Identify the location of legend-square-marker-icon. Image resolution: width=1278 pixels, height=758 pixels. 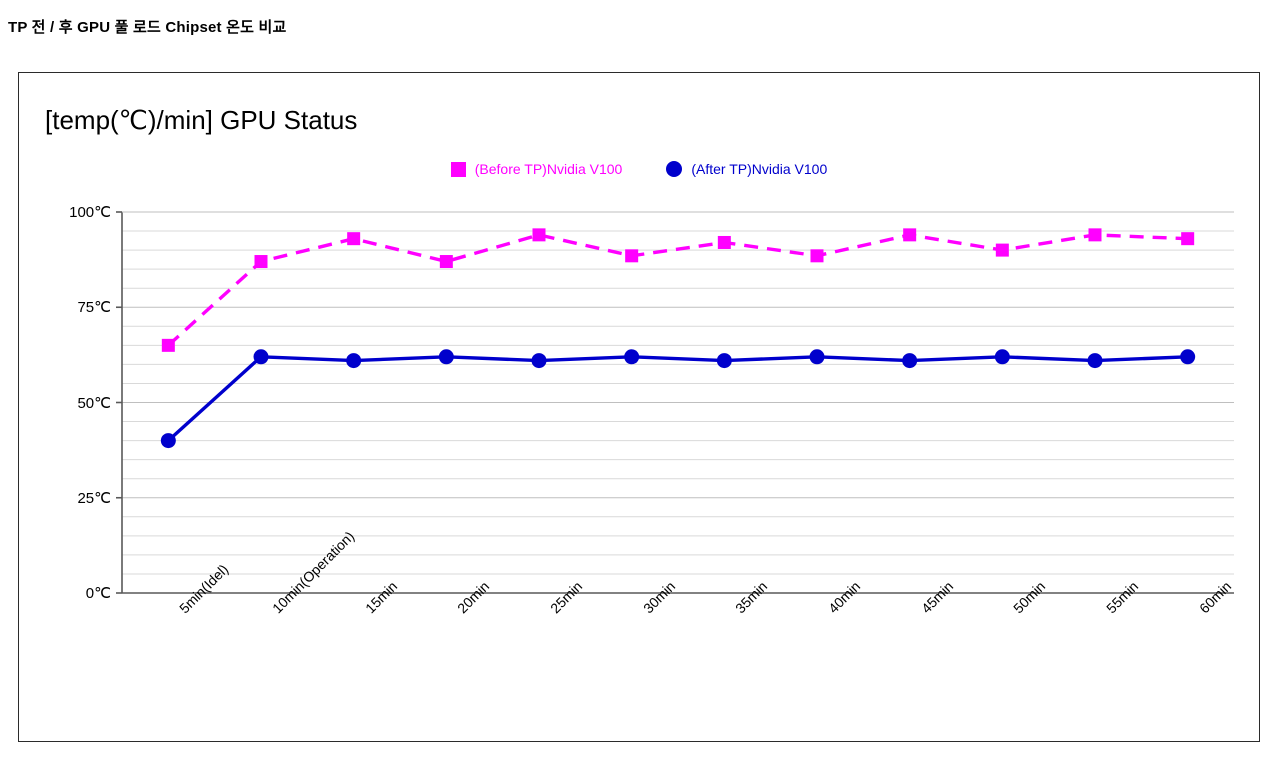
(458, 169).